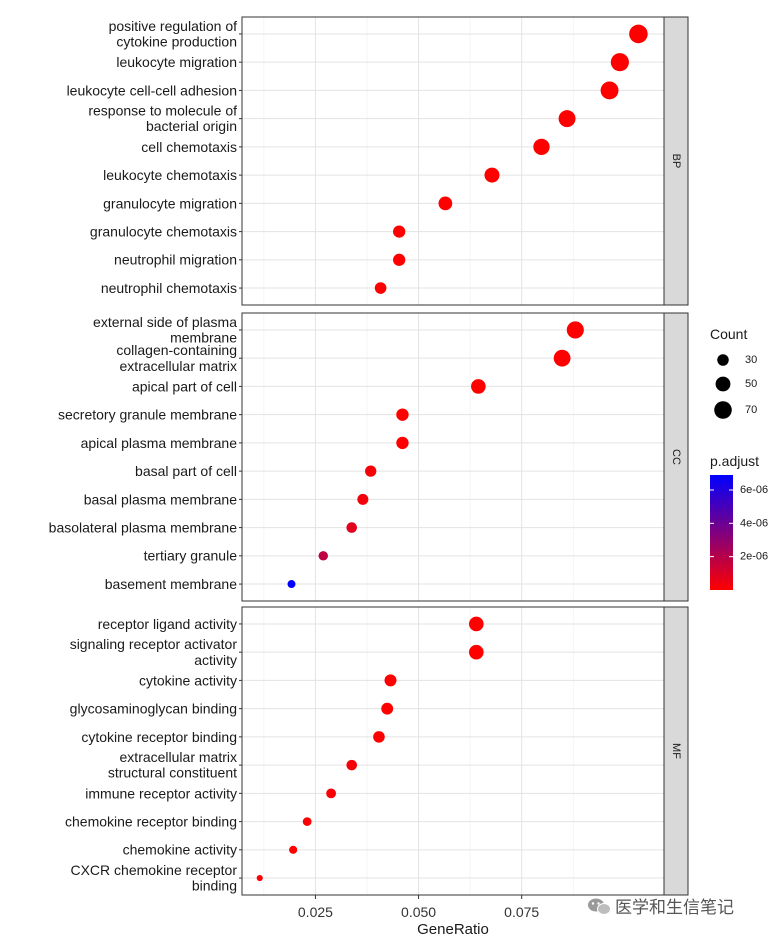 Image resolution: width=776 pixels, height=940 pixels. Describe the element at coordinates (754, 557) in the screenshot. I see `color-legend-label: 2e-06` at that location.